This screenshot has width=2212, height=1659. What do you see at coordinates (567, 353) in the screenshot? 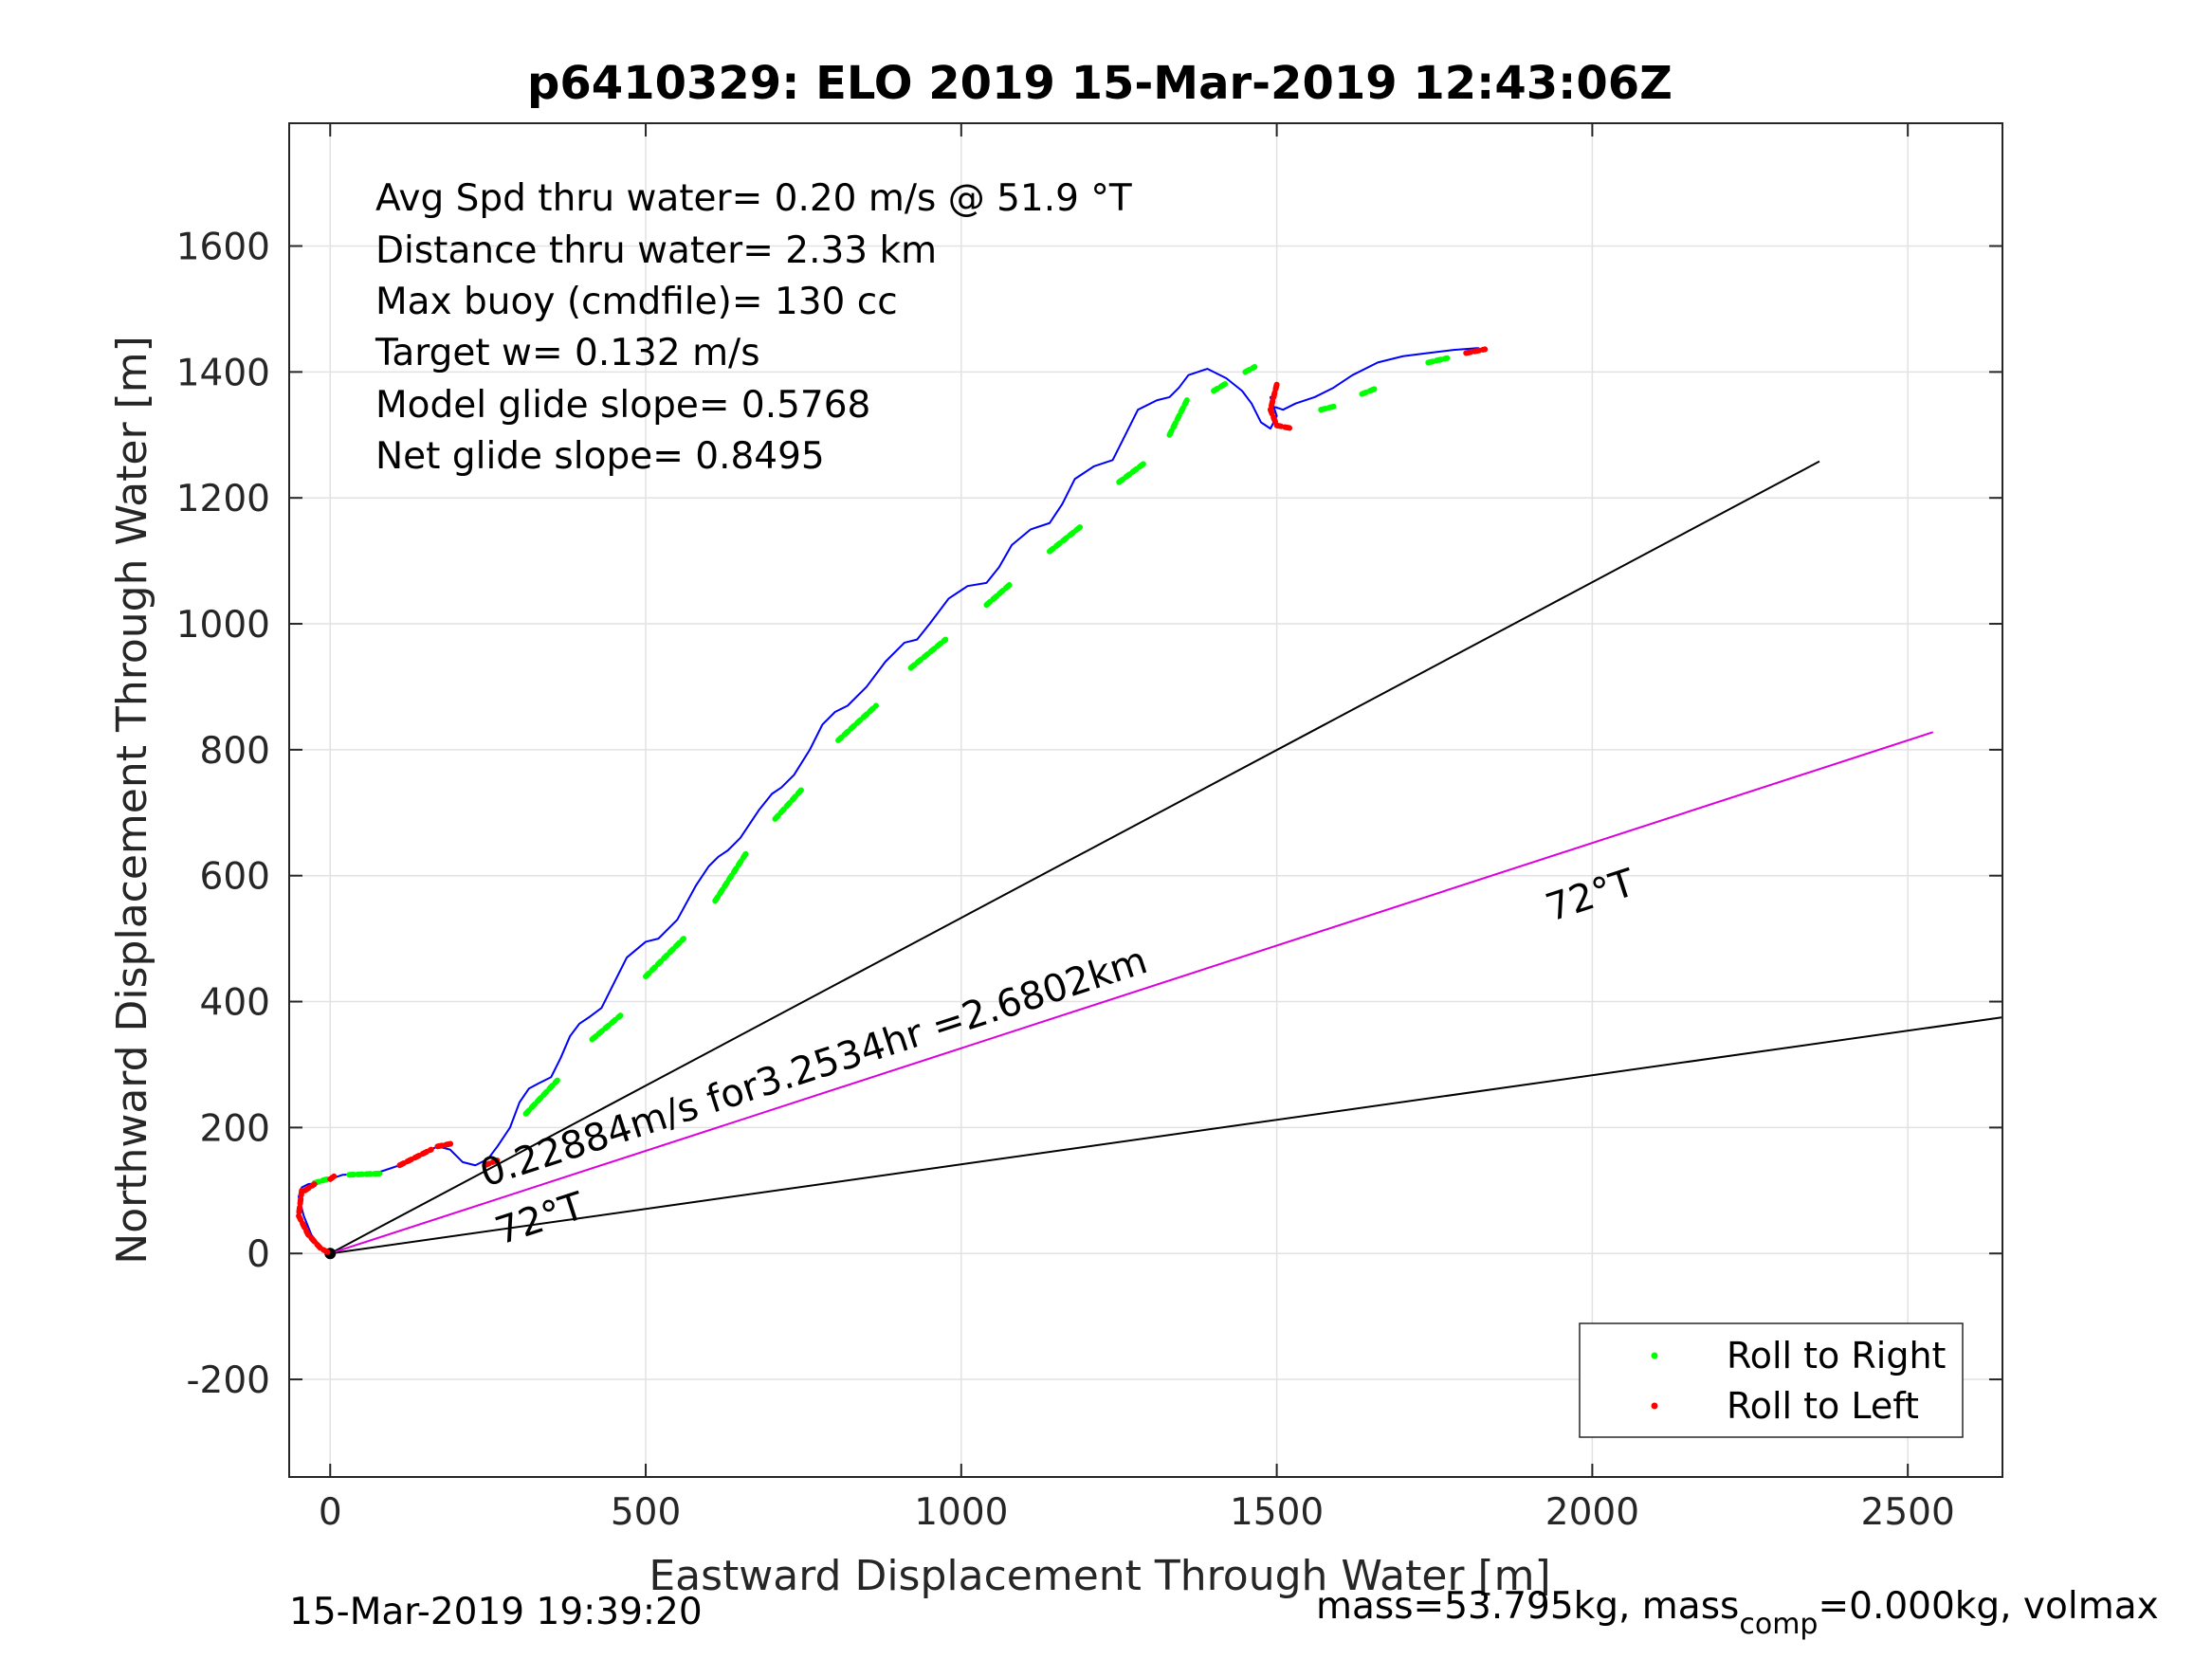
I see `stat-target-w: Target w= 0.132 m/s` at bounding box center [567, 353].